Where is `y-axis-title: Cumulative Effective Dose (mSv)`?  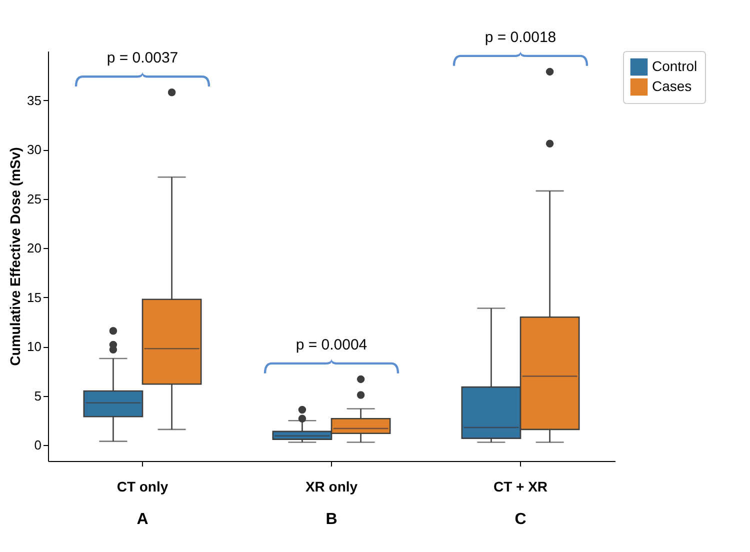
y-axis-title: Cumulative Effective Dose (mSv) is located at coordinates (15, 256).